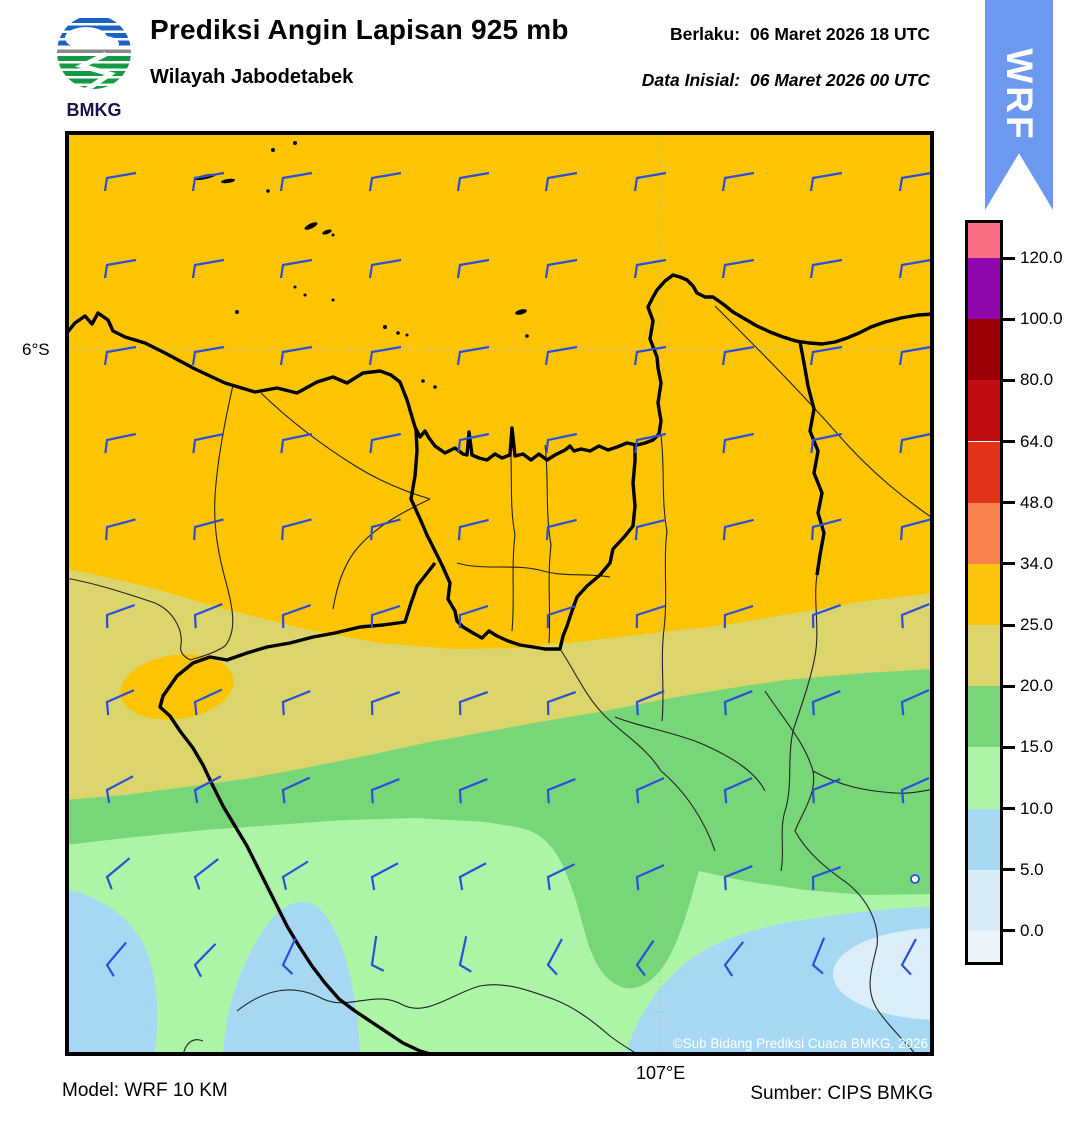  What do you see at coordinates (145, 1090) in the screenshot?
I see `footer-model: Model: WRF 10 KM` at bounding box center [145, 1090].